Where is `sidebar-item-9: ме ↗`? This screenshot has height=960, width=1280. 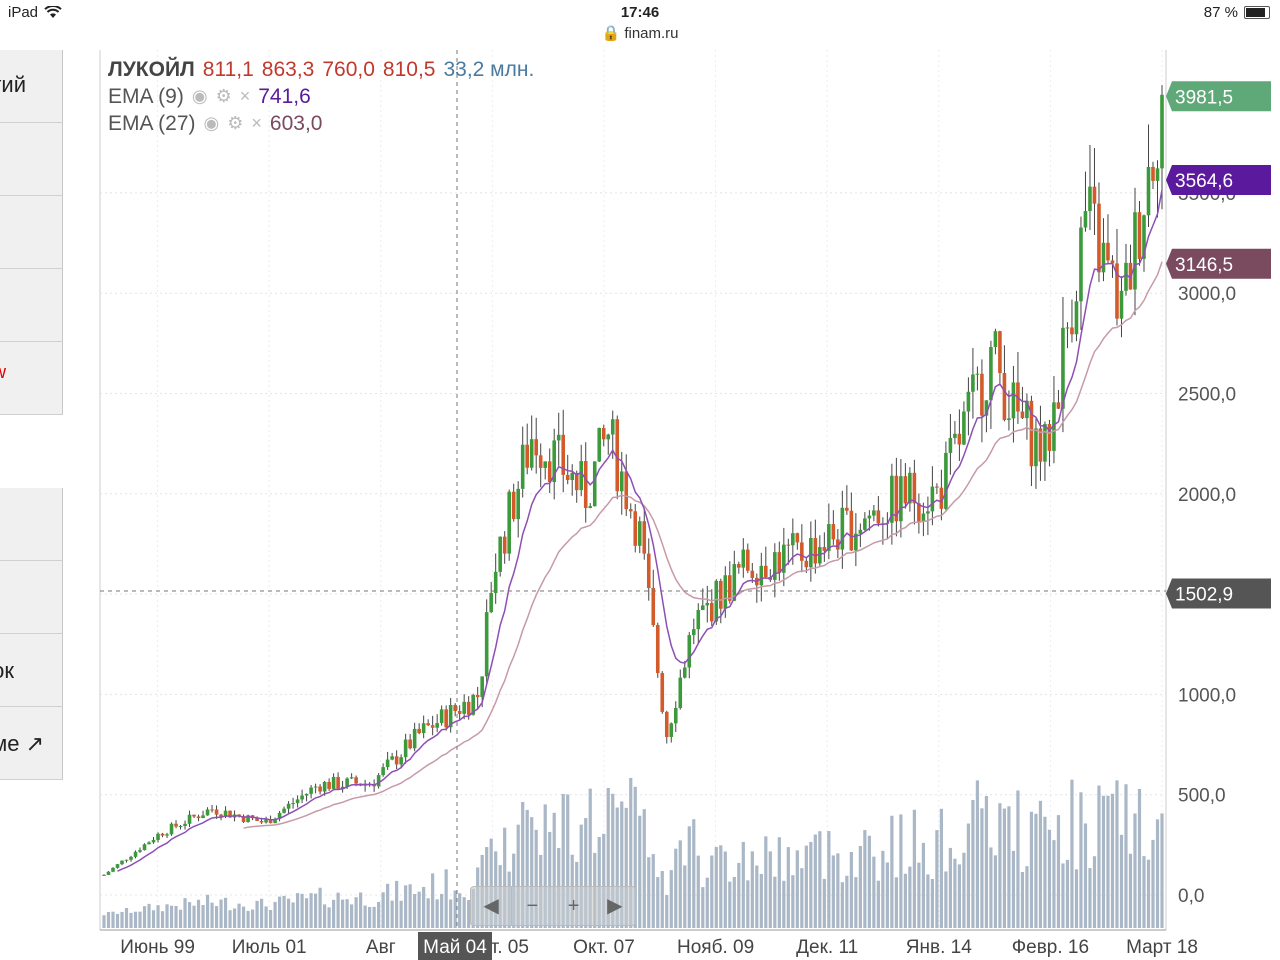 sidebar-item-9: ме ↗ is located at coordinates (31, 743).